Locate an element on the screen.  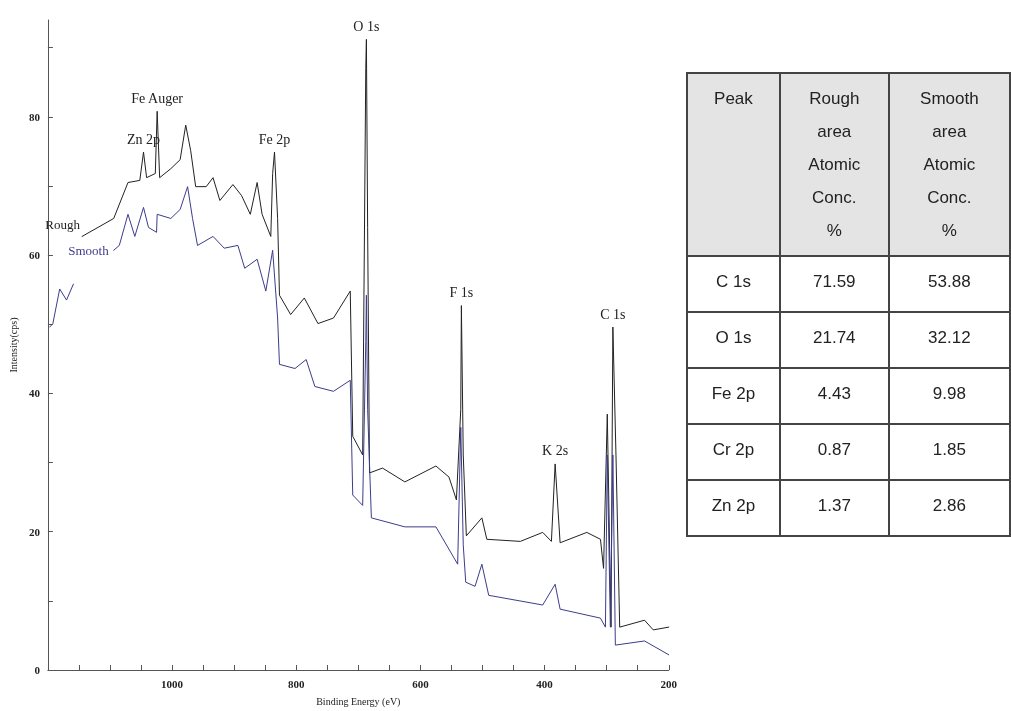
category-label: O 1s is located at coordinates (733, 340).